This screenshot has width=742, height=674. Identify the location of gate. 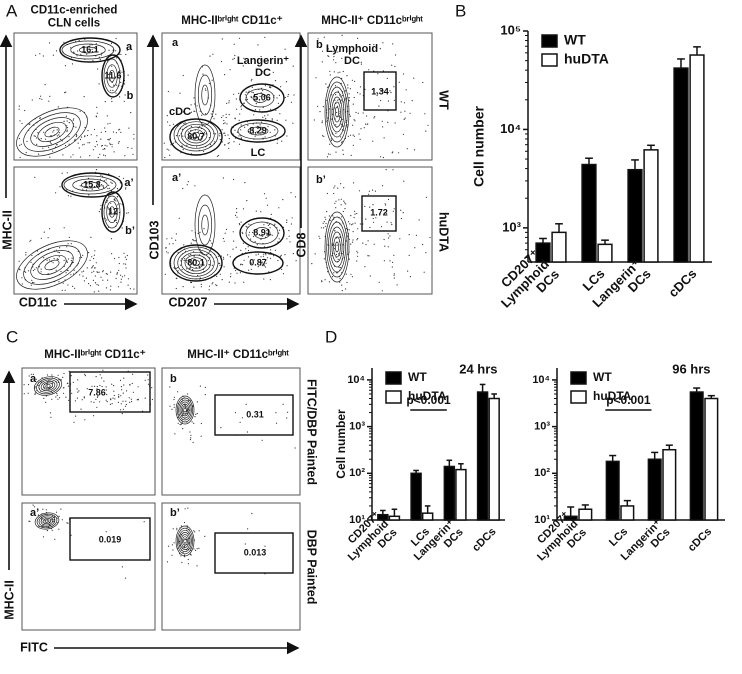
(113, 76).